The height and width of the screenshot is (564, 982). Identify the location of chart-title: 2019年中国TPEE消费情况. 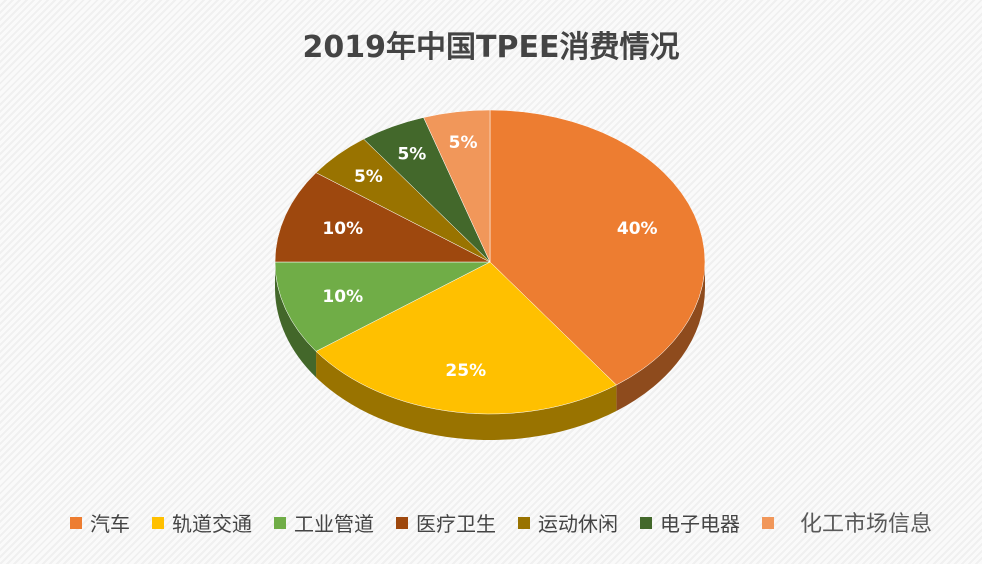
(491, 47).